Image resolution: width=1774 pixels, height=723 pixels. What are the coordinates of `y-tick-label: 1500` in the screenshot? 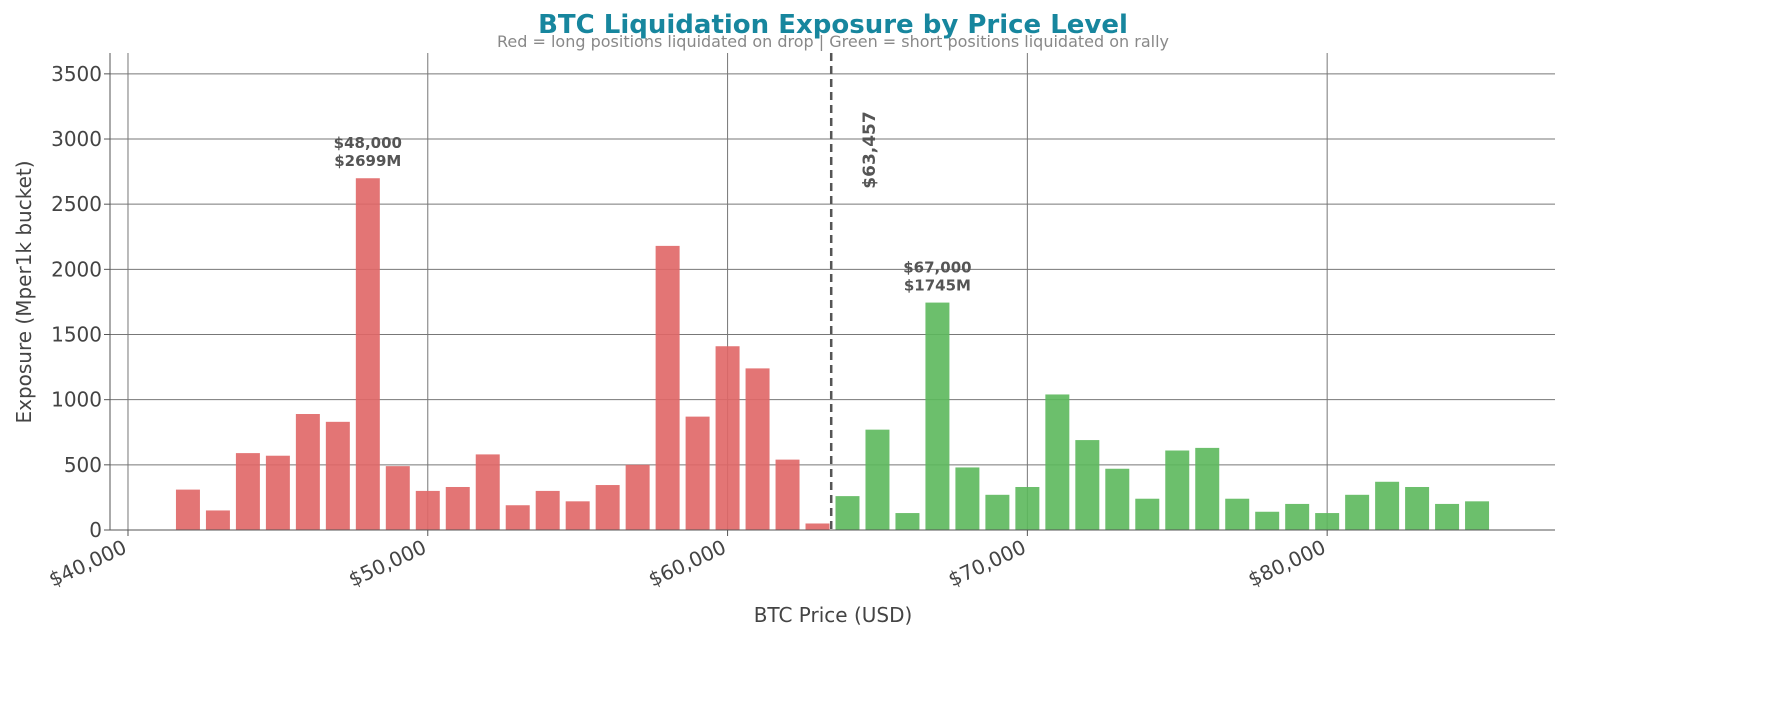 It's located at (76, 335).